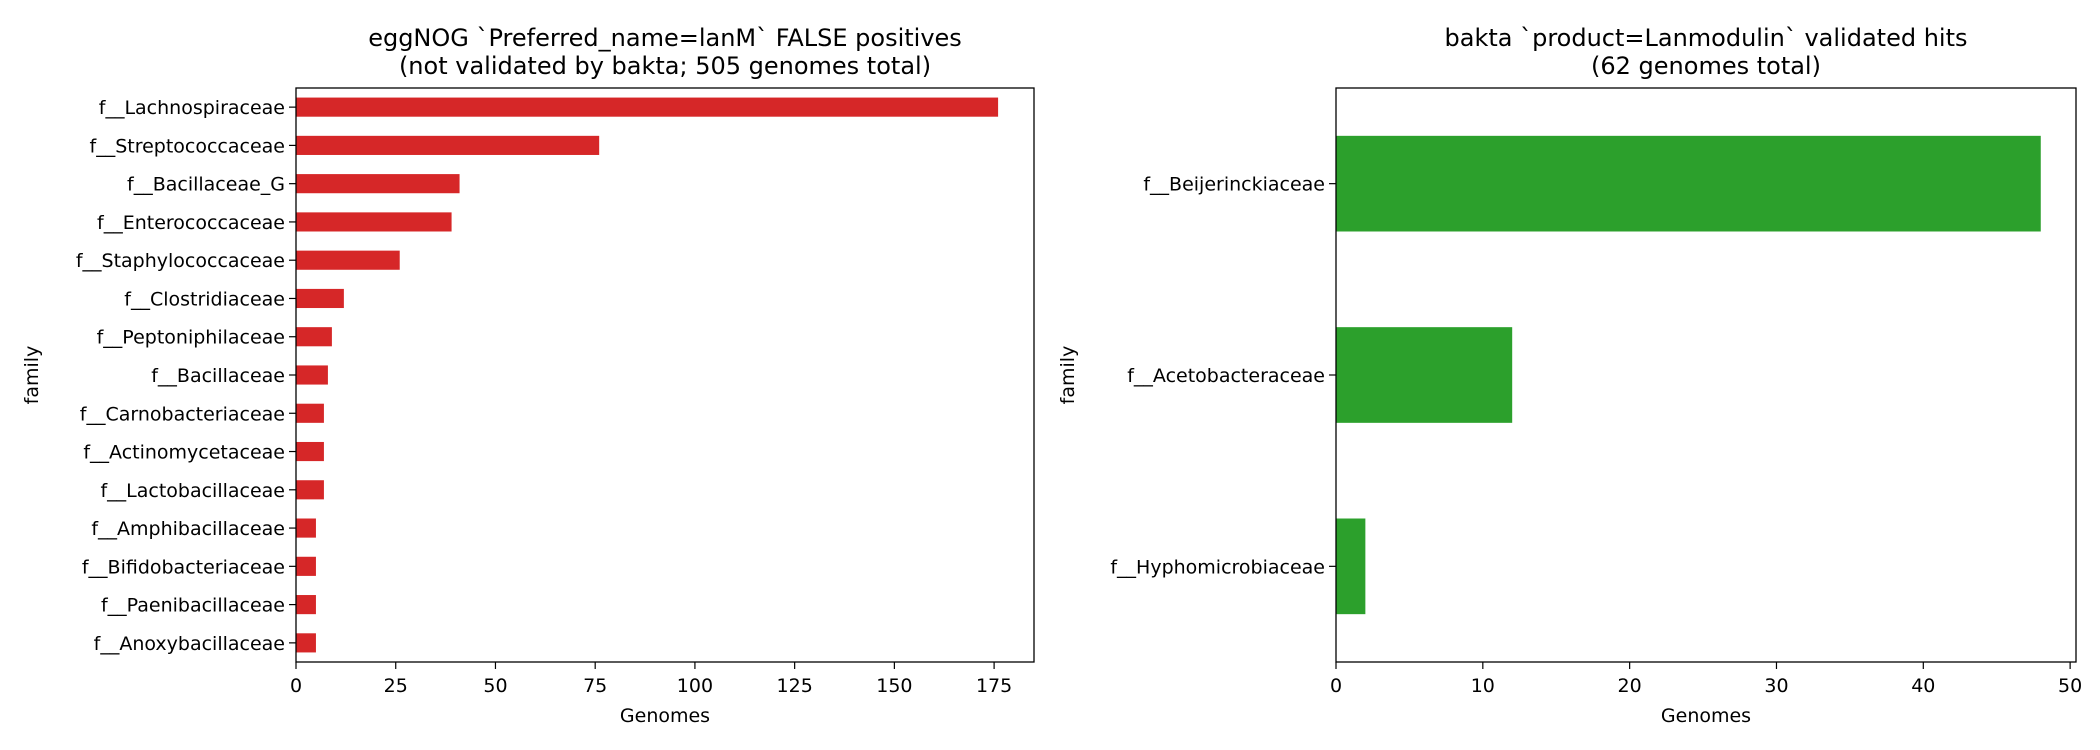  I want to click on y-tick-label: f__Staphylococcaceae, so click(180, 261).